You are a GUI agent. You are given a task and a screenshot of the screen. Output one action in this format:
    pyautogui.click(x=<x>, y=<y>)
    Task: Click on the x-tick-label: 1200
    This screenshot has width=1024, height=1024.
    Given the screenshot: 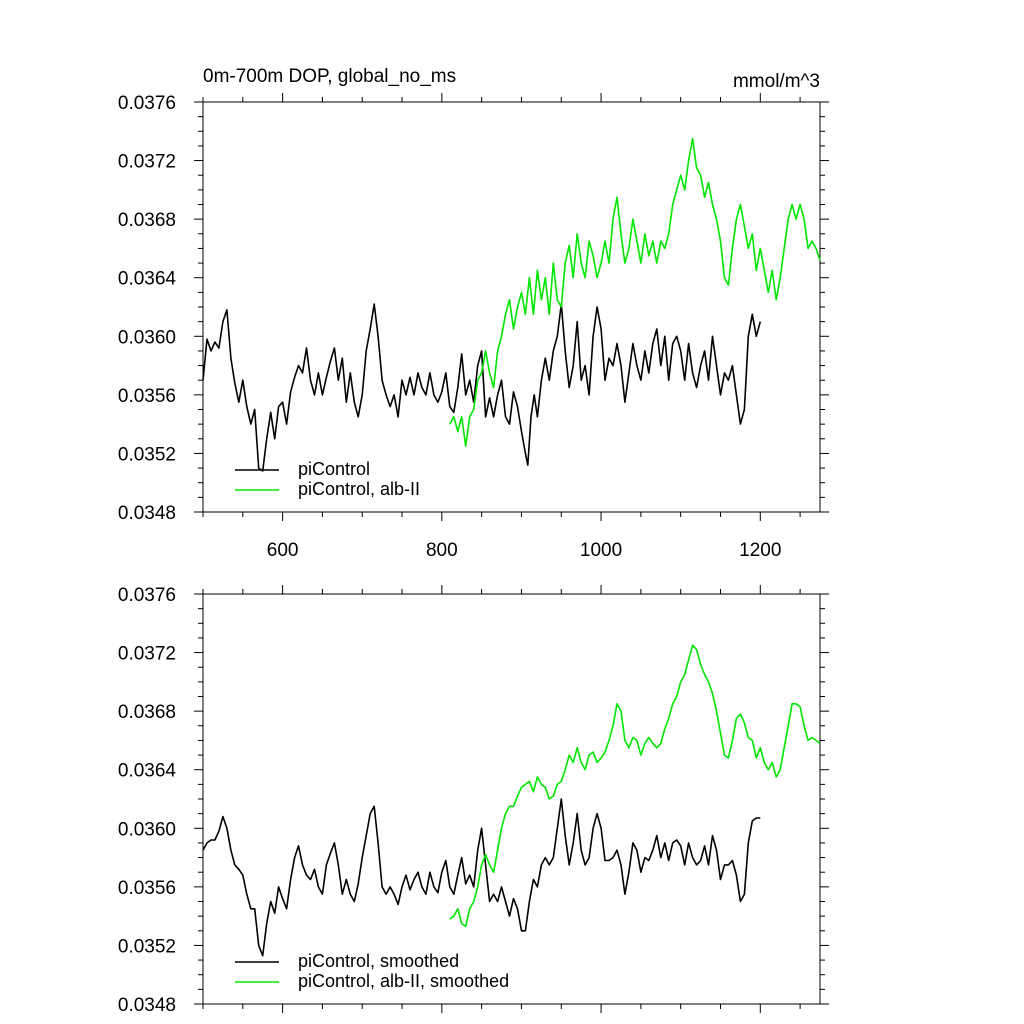 What is the action you would take?
    pyautogui.click(x=760, y=550)
    